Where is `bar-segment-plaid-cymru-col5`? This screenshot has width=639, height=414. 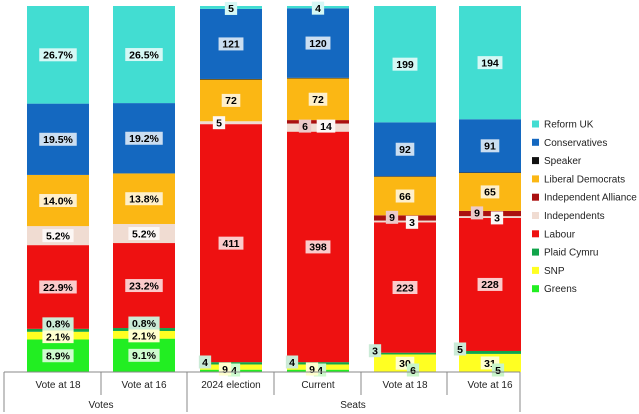 bar-segment-plaid-cymru-col5 is located at coordinates (405, 353).